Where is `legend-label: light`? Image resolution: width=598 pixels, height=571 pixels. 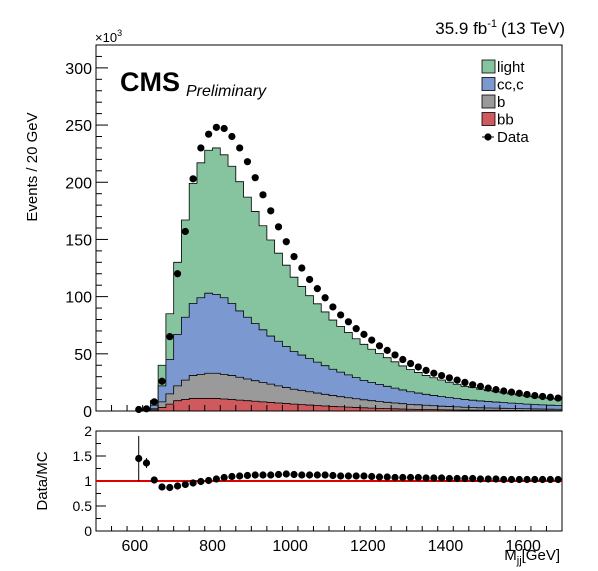
legend-label: light is located at coordinates (511, 67).